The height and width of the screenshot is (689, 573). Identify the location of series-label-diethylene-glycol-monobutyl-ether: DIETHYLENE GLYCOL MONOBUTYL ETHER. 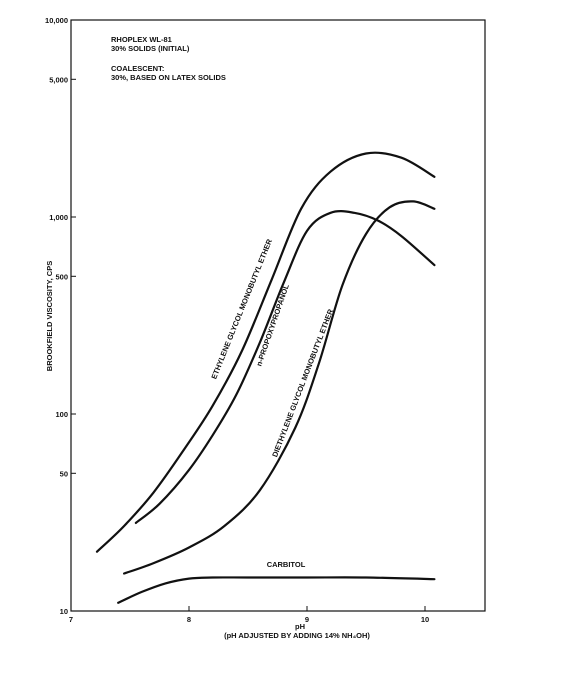
(302, 382).